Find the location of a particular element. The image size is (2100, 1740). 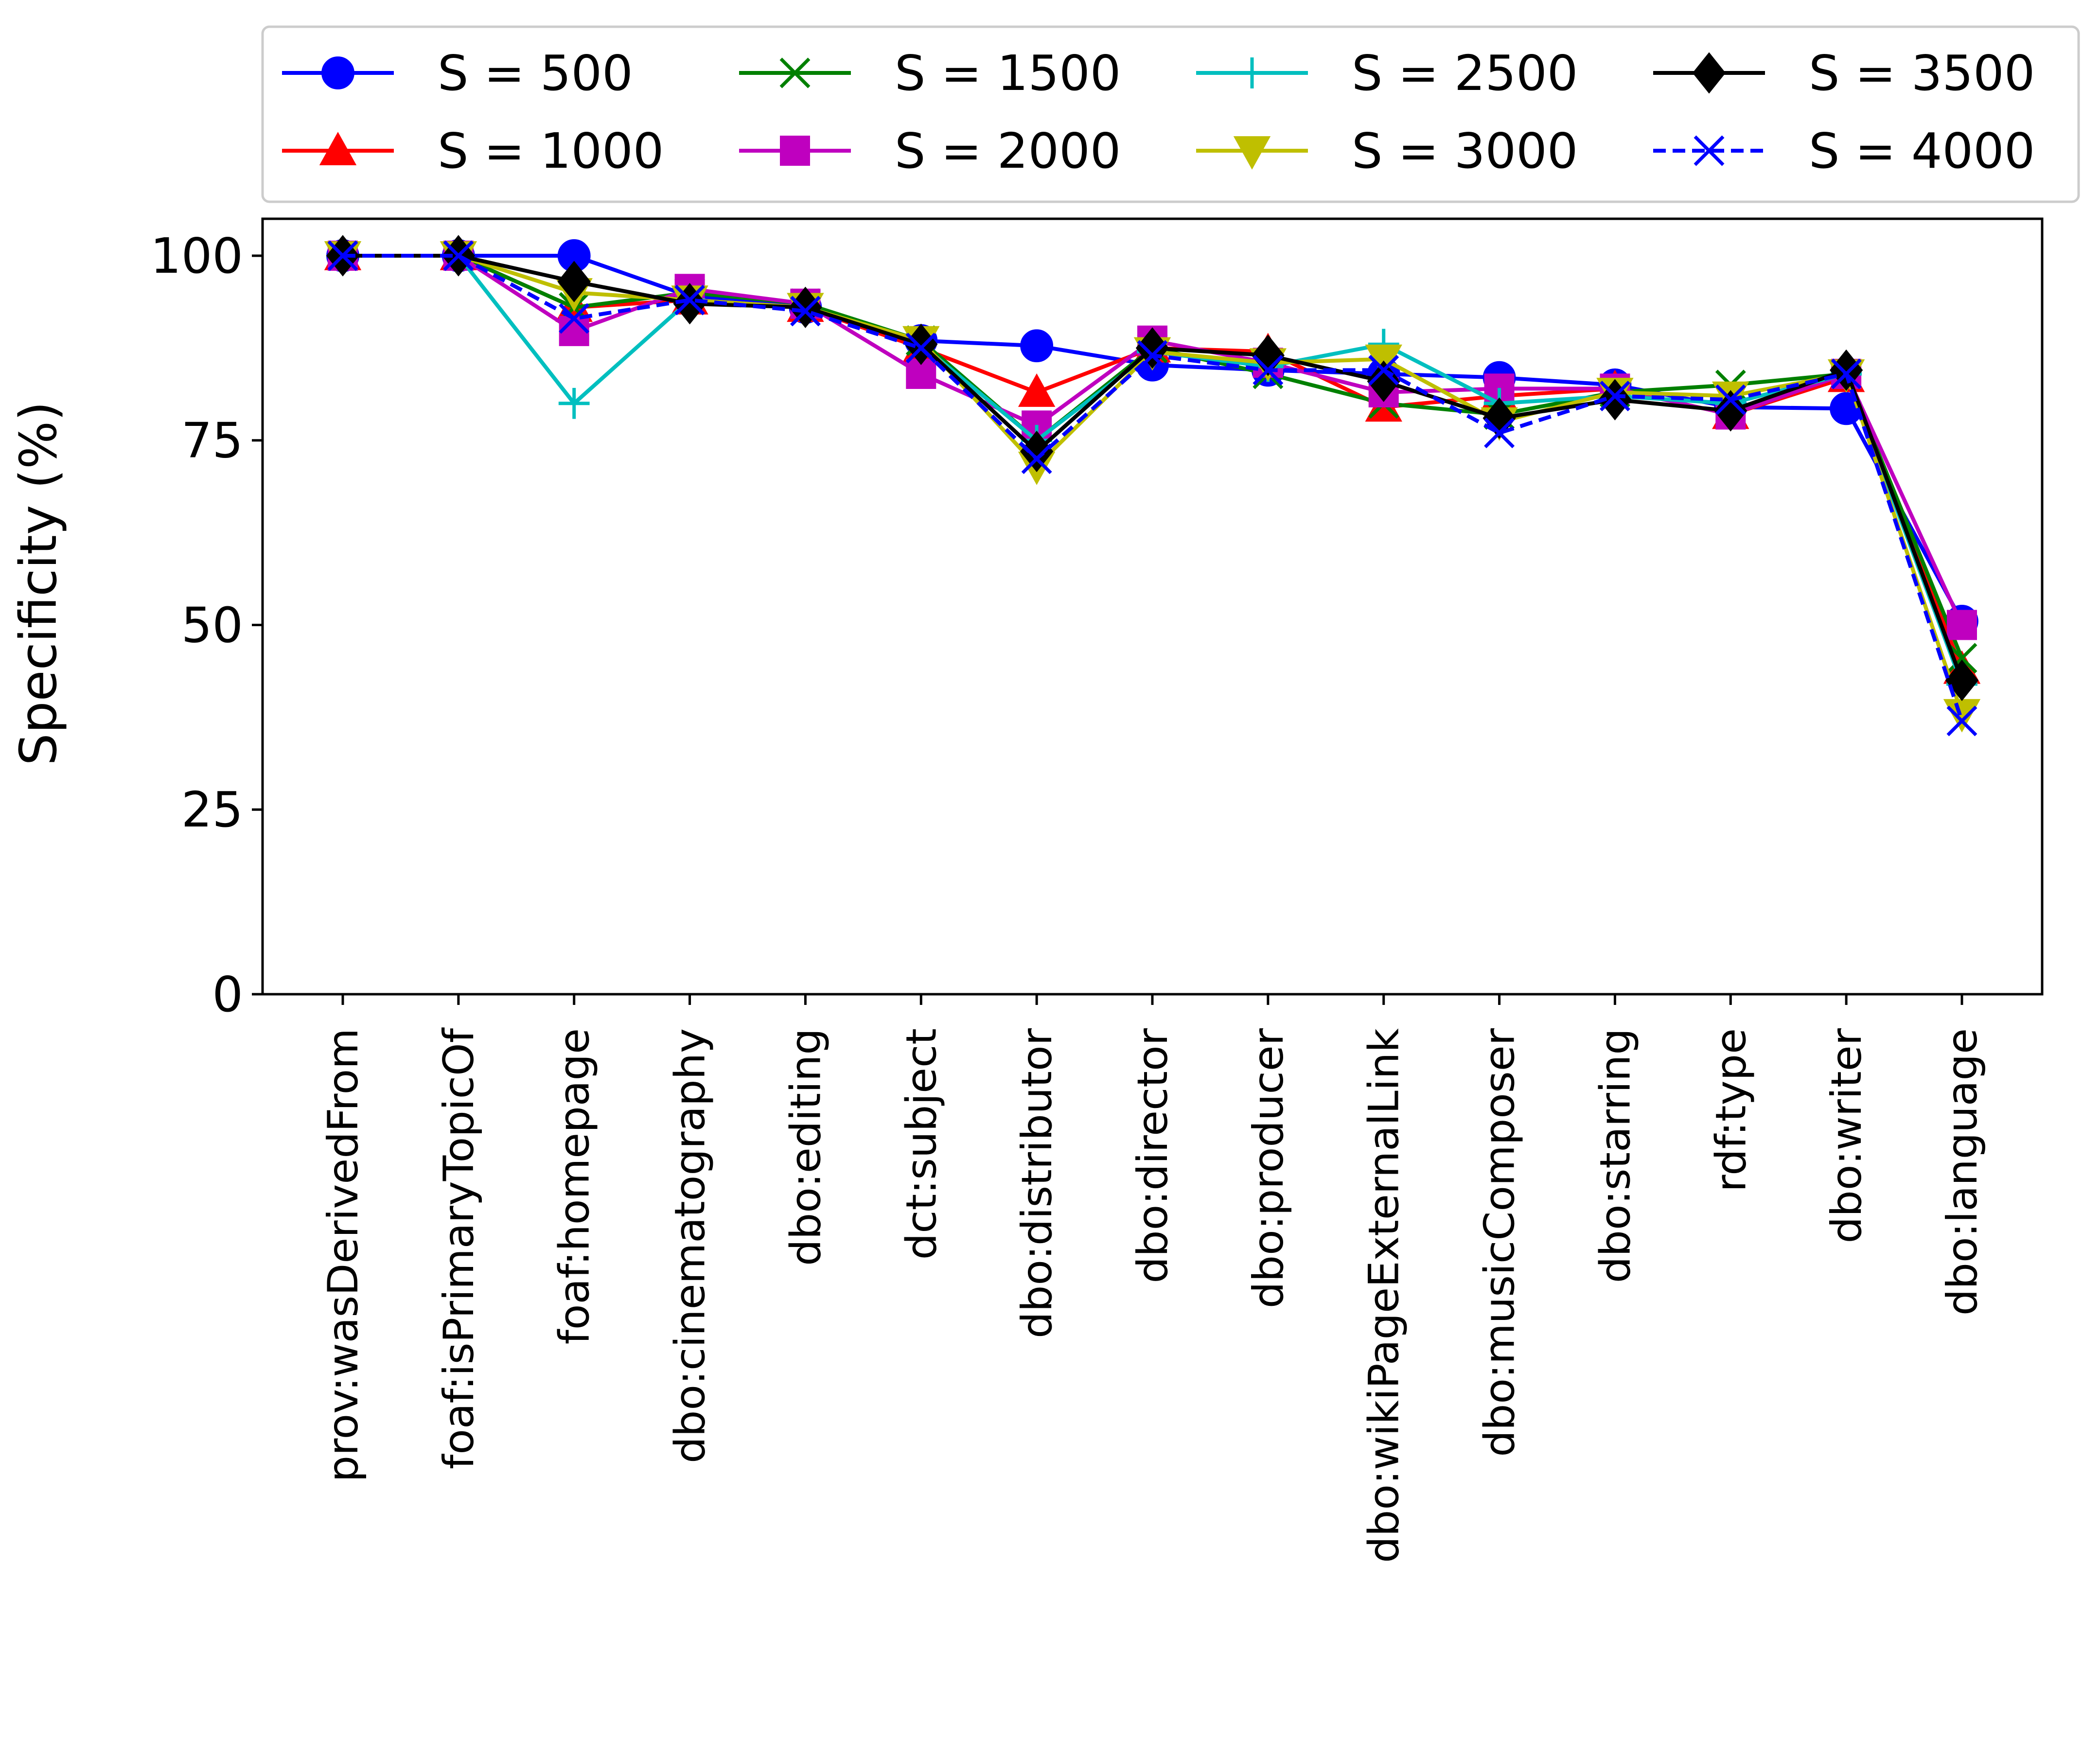

x-tick-label: foaf:homepage is located at coordinates (574, 1186).